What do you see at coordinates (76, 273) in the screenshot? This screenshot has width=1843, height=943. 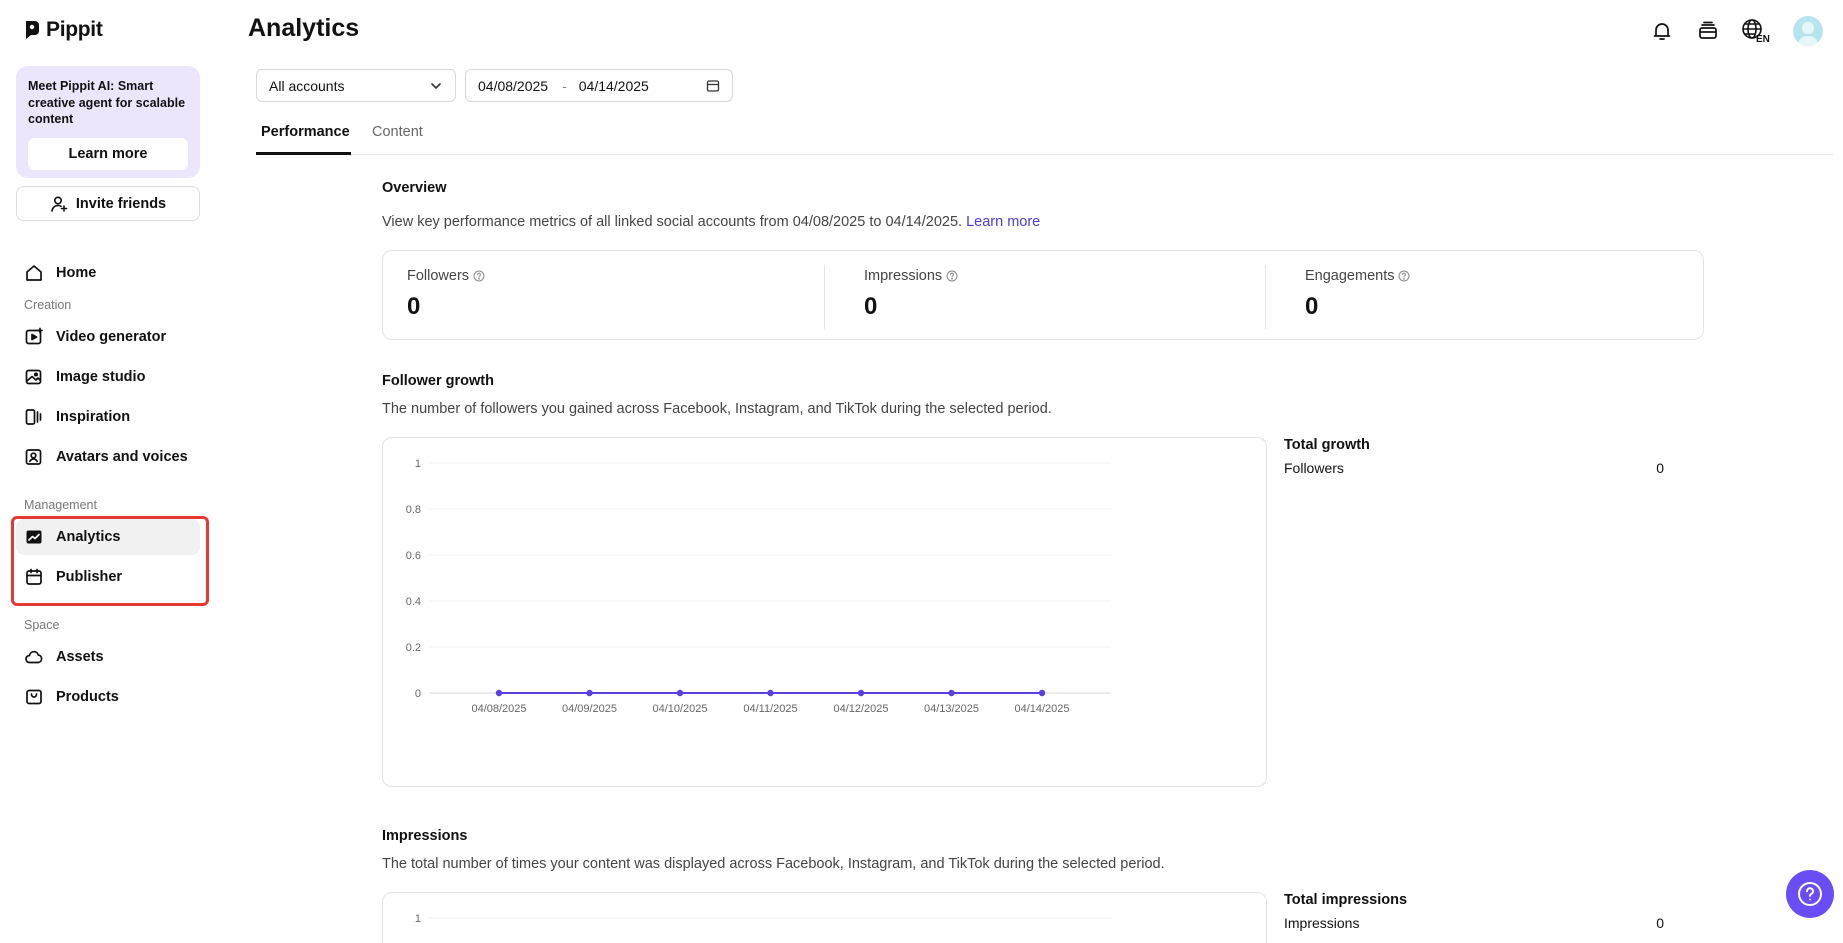 I see `sidebar-item-label: Home` at bounding box center [76, 273].